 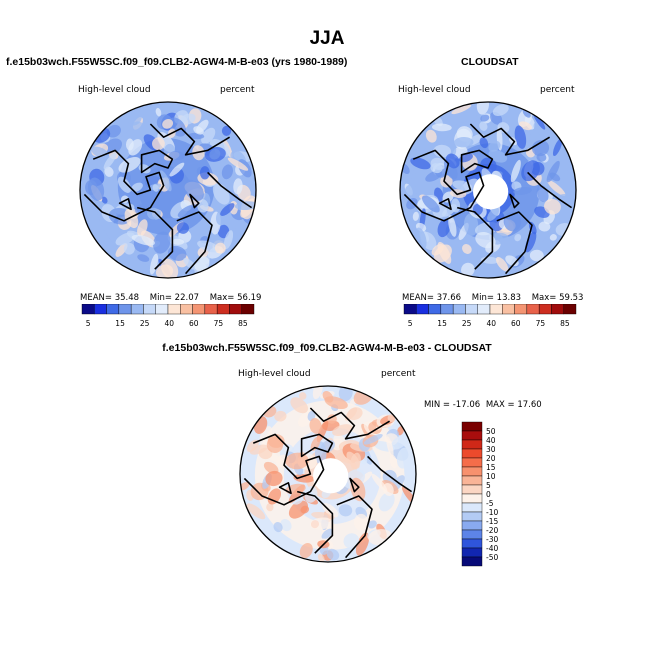 I want to click on panel3-stats: MIN = -17.06 MAX = 17.60, so click(x=483, y=405).